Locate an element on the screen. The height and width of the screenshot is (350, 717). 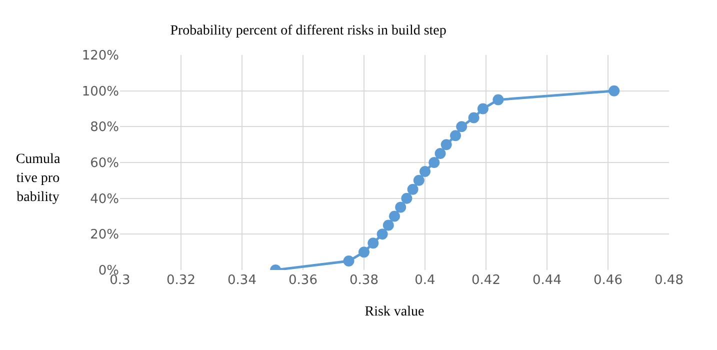
y-axis-title: Cumulative probability is located at coordinates (38, 179).